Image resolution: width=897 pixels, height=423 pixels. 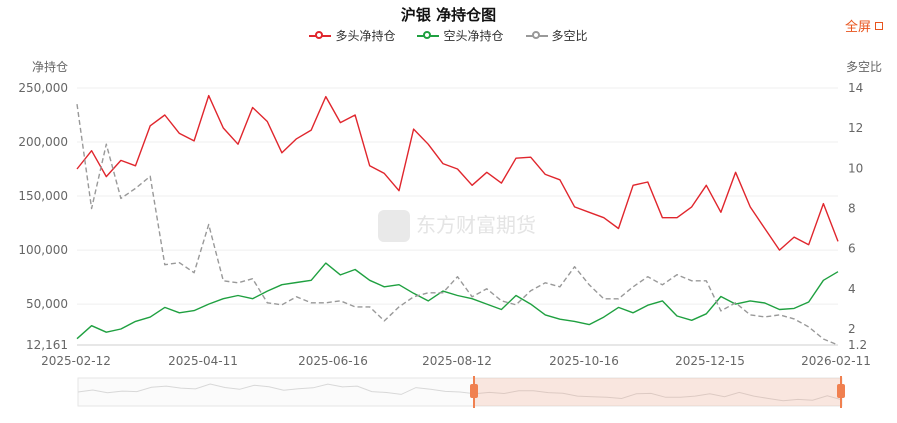 What do you see at coordinates (658, 392) in the screenshot?
I see `navigator-selection` at bounding box center [658, 392].